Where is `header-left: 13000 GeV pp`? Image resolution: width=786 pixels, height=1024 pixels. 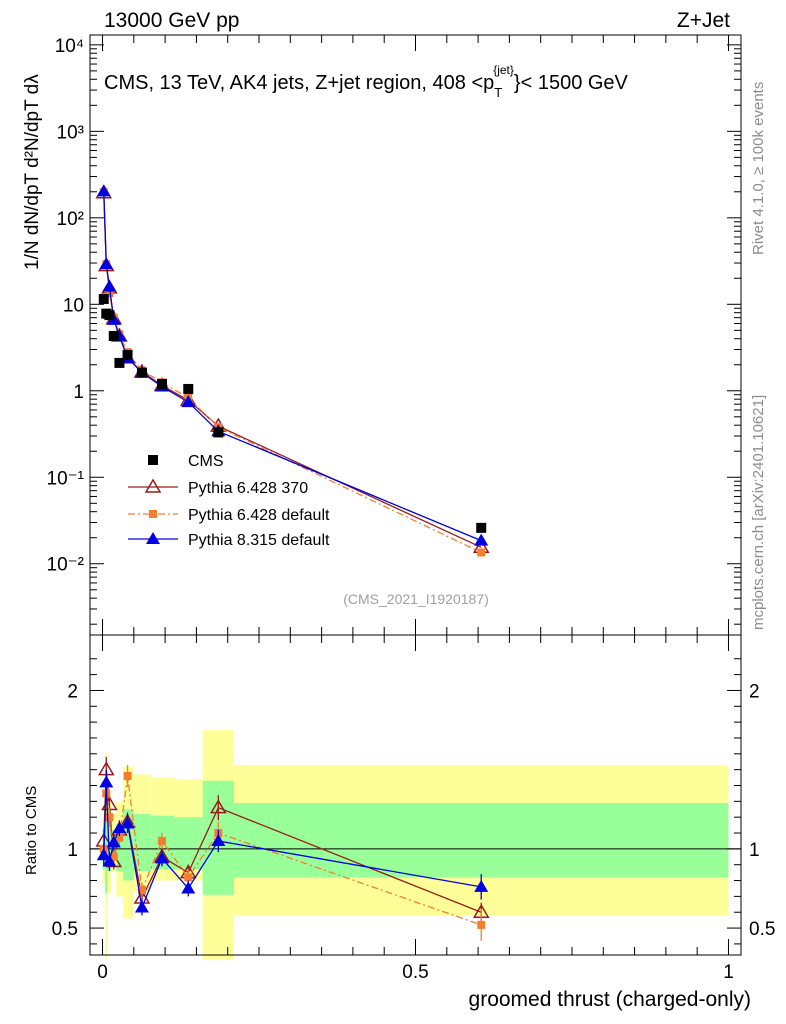 header-left: 13000 GeV pp is located at coordinates (171, 20).